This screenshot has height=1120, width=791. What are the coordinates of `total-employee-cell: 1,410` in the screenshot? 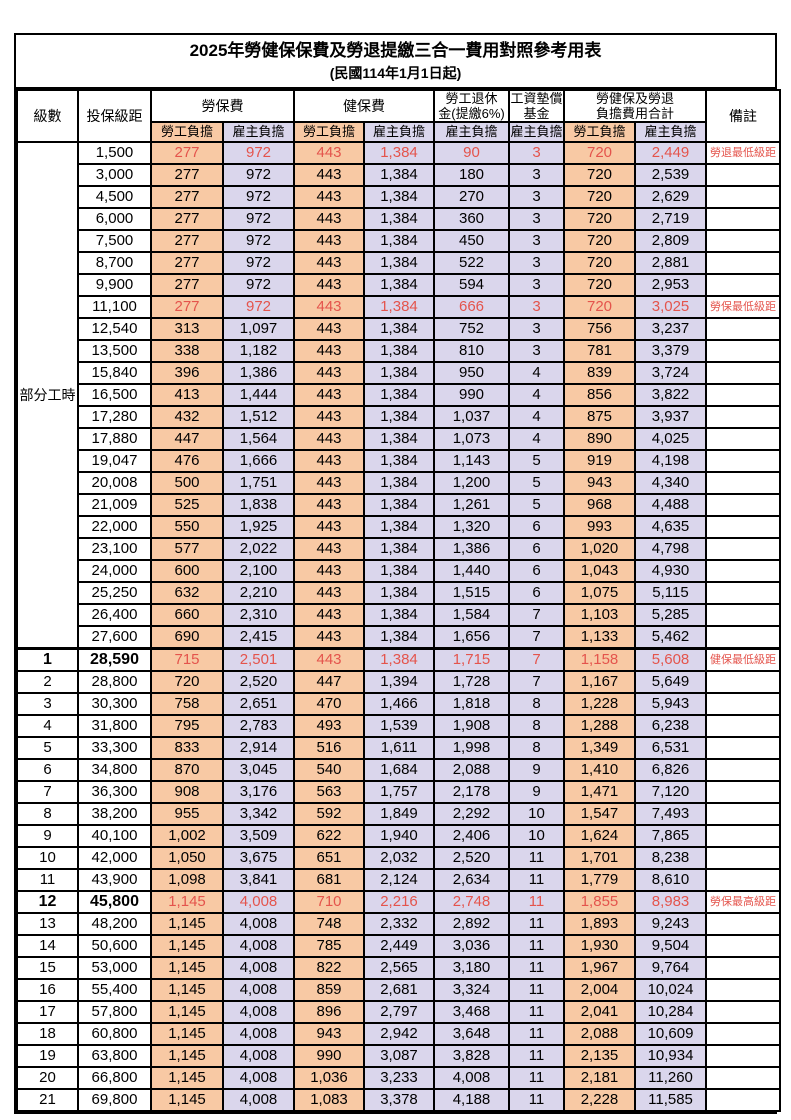 It's located at (599, 770).